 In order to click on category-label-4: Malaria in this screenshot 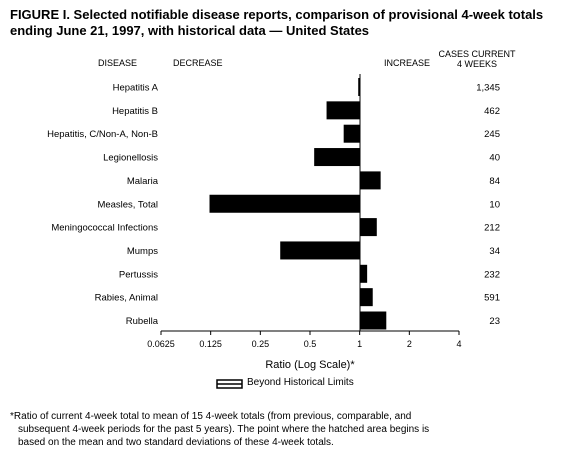, I will do `click(143, 181)`.